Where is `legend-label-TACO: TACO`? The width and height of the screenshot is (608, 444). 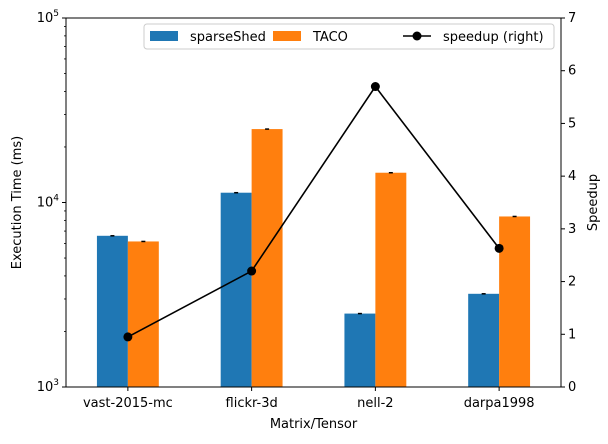
legend-label-TACO: TACO is located at coordinates (330, 37).